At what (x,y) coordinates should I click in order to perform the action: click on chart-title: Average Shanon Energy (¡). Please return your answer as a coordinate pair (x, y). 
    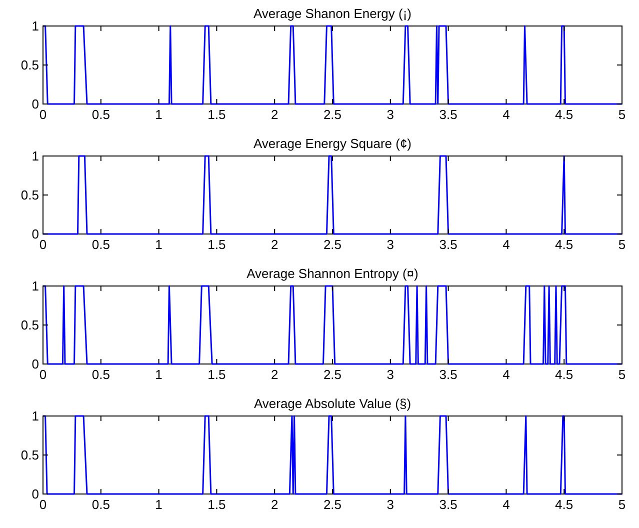
    Looking at the image, I should click on (332, 13).